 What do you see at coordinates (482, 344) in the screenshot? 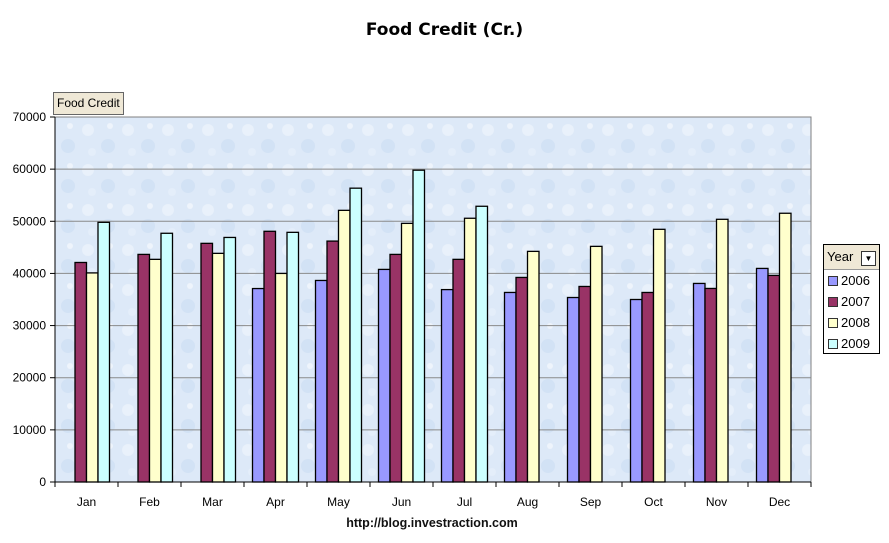
I see `bar-2009-Jul` at bounding box center [482, 344].